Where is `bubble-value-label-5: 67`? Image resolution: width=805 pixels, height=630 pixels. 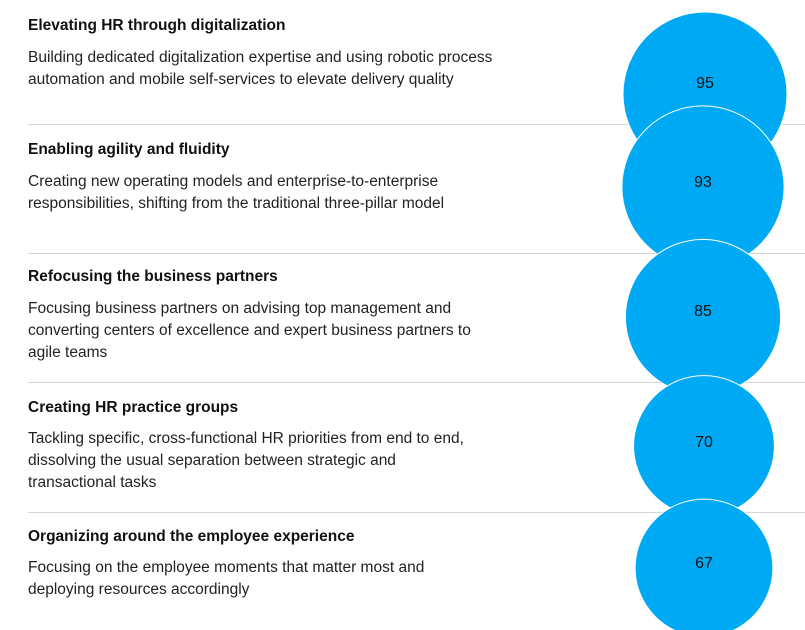 bubble-value-label-5: 67 is located at coordinates (704, 563).